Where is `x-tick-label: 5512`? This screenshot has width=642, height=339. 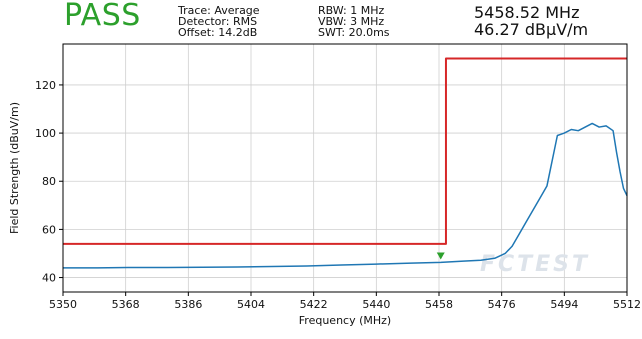
x-tick-label: 5512 is located at coordinates (627, 304).